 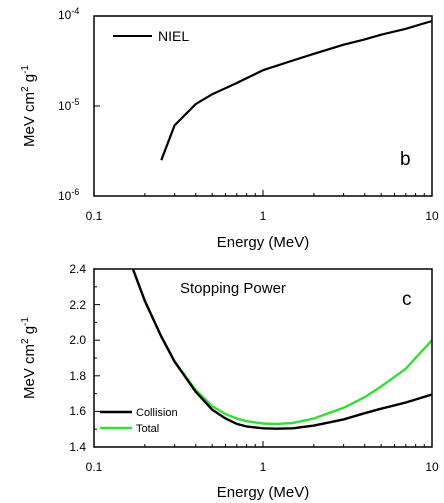 What do you see at coordinates (432, 216) in the screenshot?
I see `x-tick-label-b-2: 10` at bounding box center [432, 216].